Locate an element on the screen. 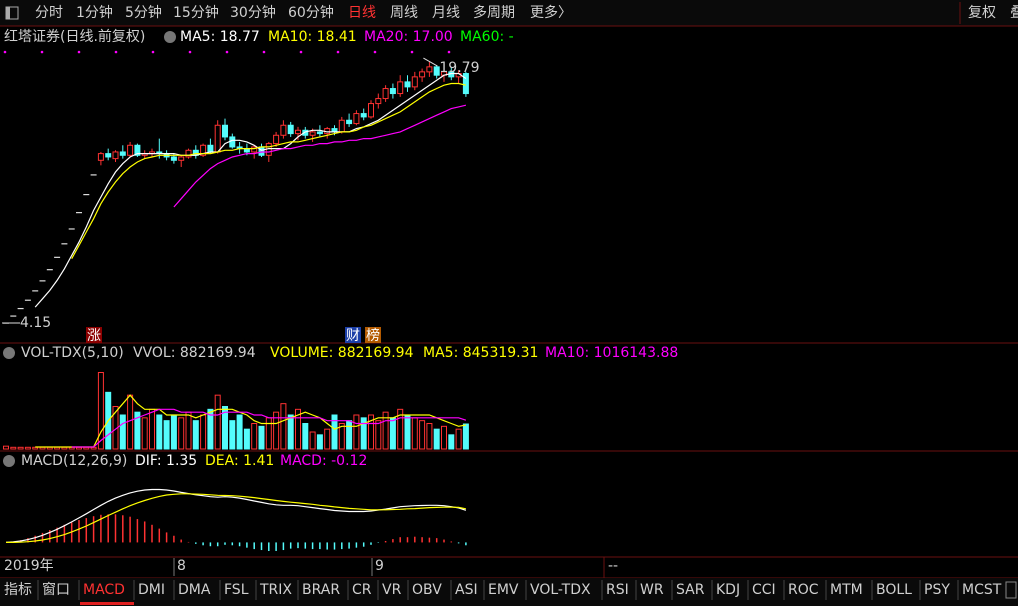 The width and height of the screenshot is (1018, 606). indicator-tab: WR is located at coordinates (652, 590).